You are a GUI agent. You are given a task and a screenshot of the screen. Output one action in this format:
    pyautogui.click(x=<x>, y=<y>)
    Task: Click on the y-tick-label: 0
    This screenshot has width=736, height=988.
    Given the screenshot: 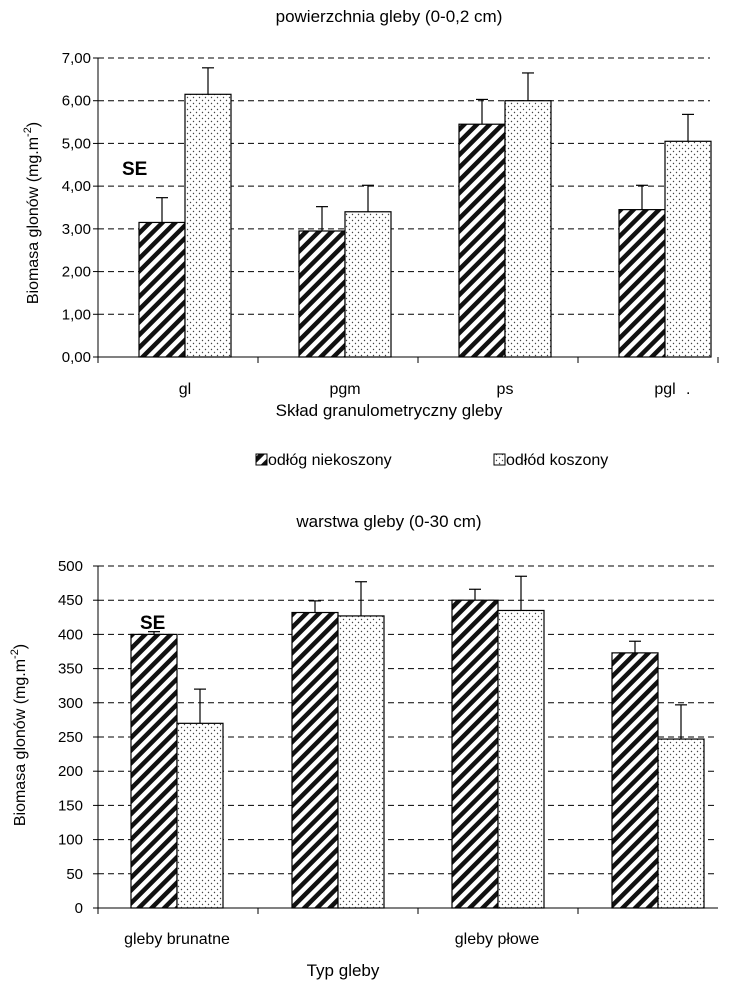 What is the action you would take?
    pyautogui.click(x=79, y=908)
    